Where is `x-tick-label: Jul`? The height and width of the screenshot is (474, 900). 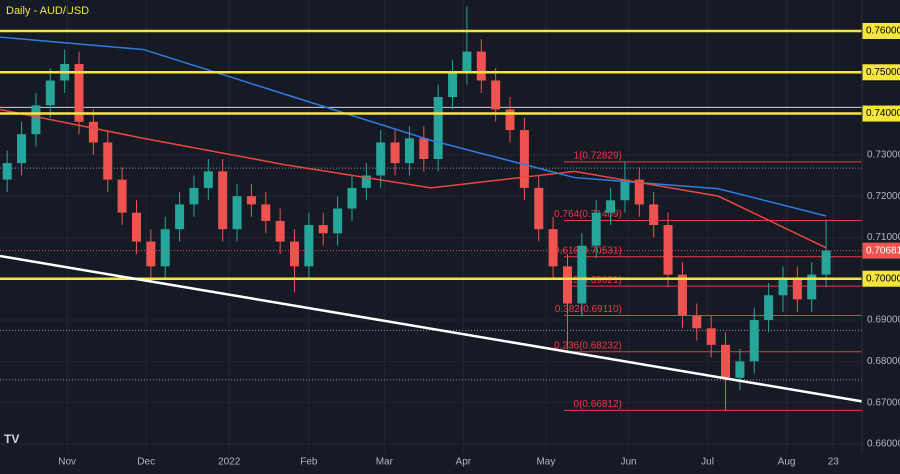
x-tick-label: Jul is located at coordinates (707, 462).